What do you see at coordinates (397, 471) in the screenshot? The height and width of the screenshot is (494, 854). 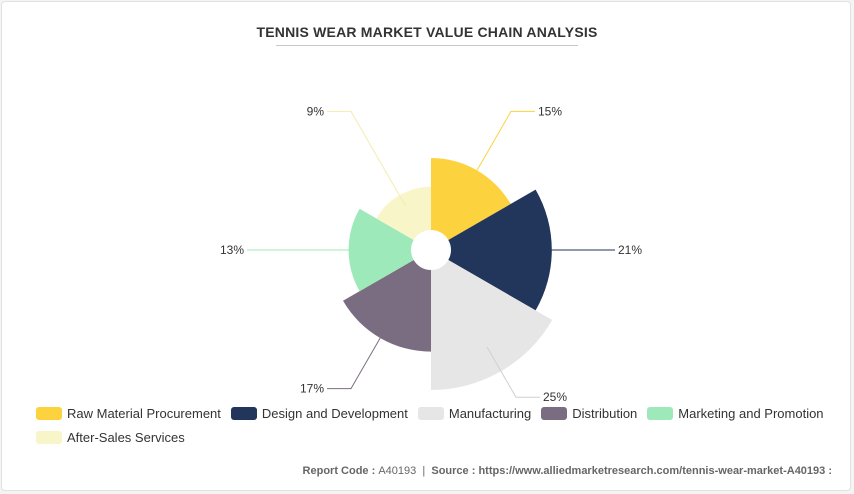 I see `report-code: A40193` at bounding box center [397, 471].